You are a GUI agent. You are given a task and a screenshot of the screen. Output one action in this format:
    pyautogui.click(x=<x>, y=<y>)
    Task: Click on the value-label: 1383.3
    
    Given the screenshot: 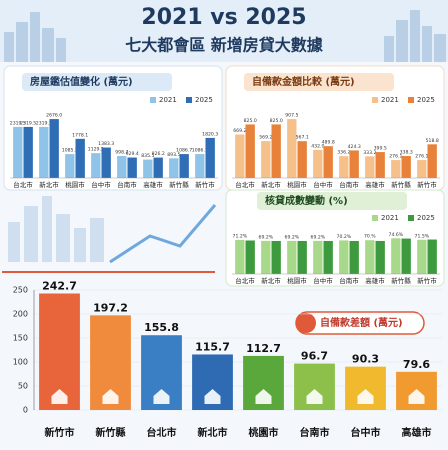 What is the action you would take?
    pyautogui.click(x=106, y=144)
    